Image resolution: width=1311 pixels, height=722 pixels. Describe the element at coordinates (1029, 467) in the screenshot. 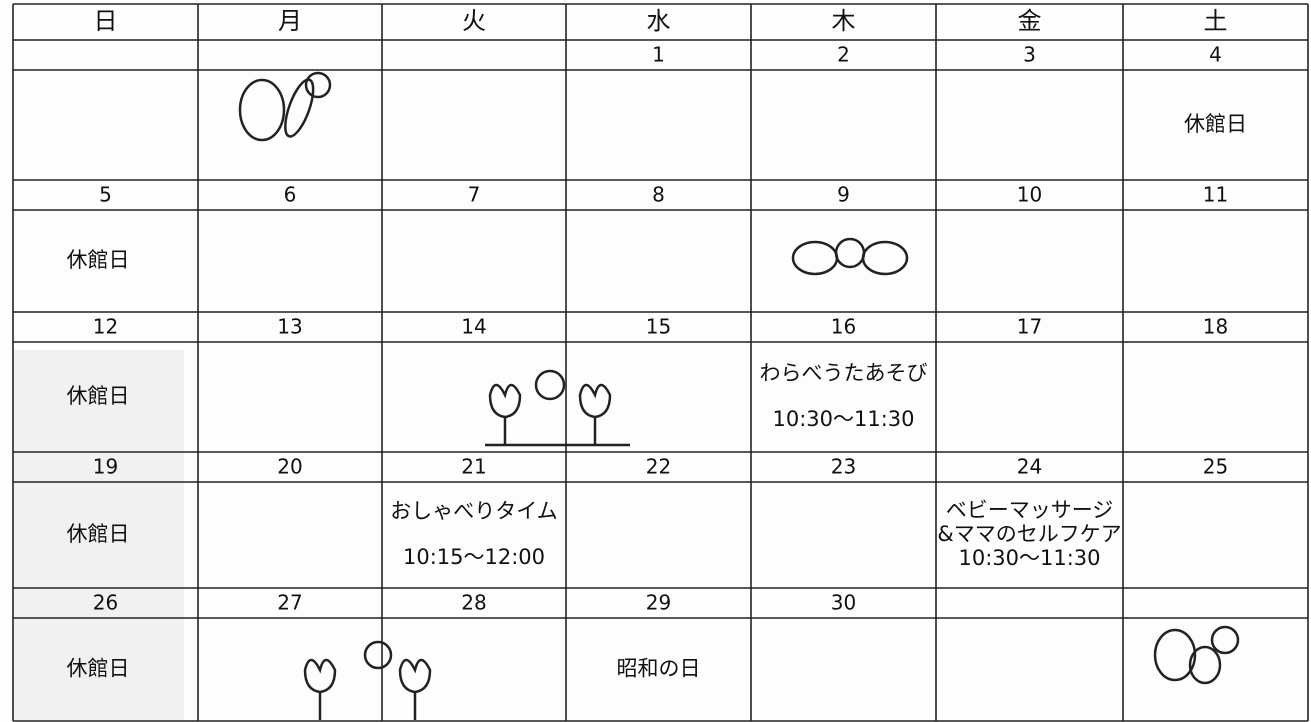

I see `date-number: 24` at that location.